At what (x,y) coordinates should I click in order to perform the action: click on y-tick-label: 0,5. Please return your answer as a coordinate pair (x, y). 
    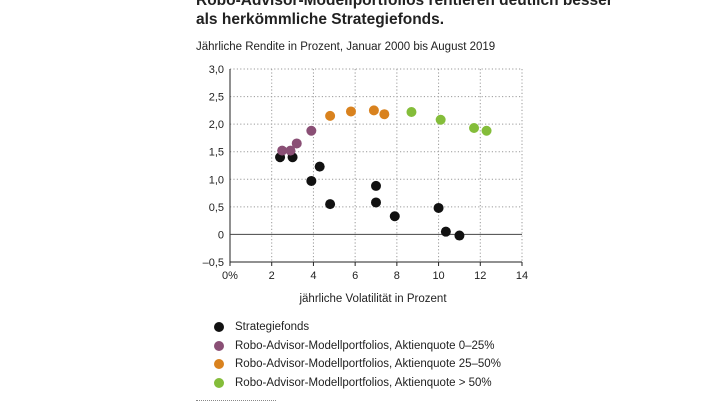
    Looking at the image, I should click on (216, 208).